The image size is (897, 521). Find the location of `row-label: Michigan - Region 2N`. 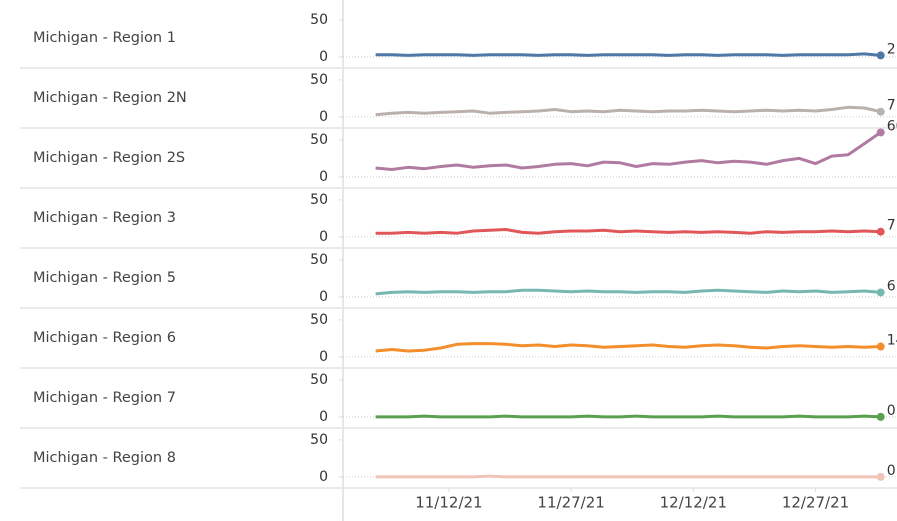

row-label: Michigan - Region 2N is located at coordinates (110, 98).